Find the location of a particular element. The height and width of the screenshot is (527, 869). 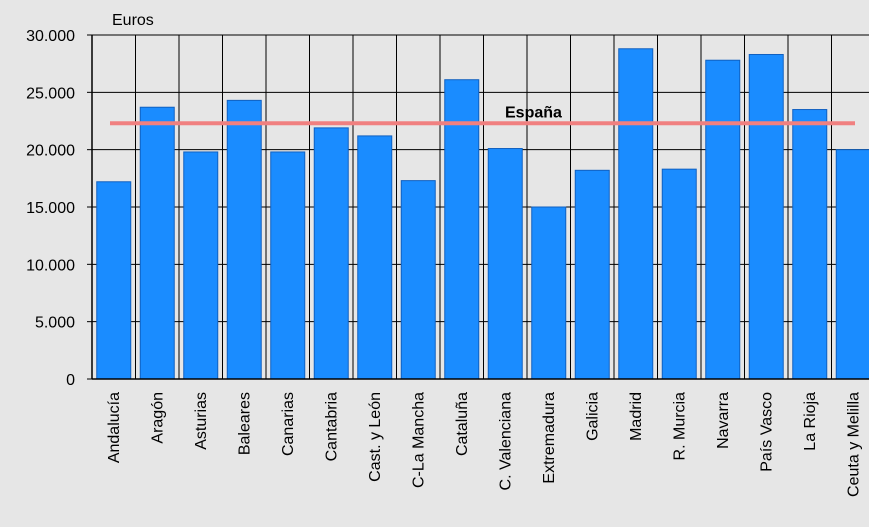

x-tick-label: C-La Mancha is located at coordinates (418, 440).